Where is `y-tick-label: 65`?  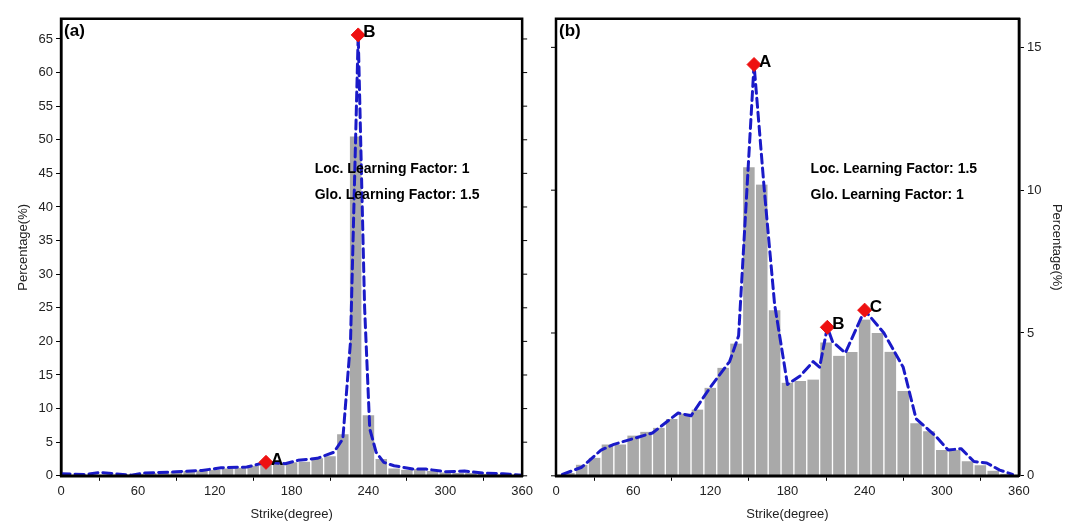 y-tick-label: 65 is located at coordinates (46, 38).